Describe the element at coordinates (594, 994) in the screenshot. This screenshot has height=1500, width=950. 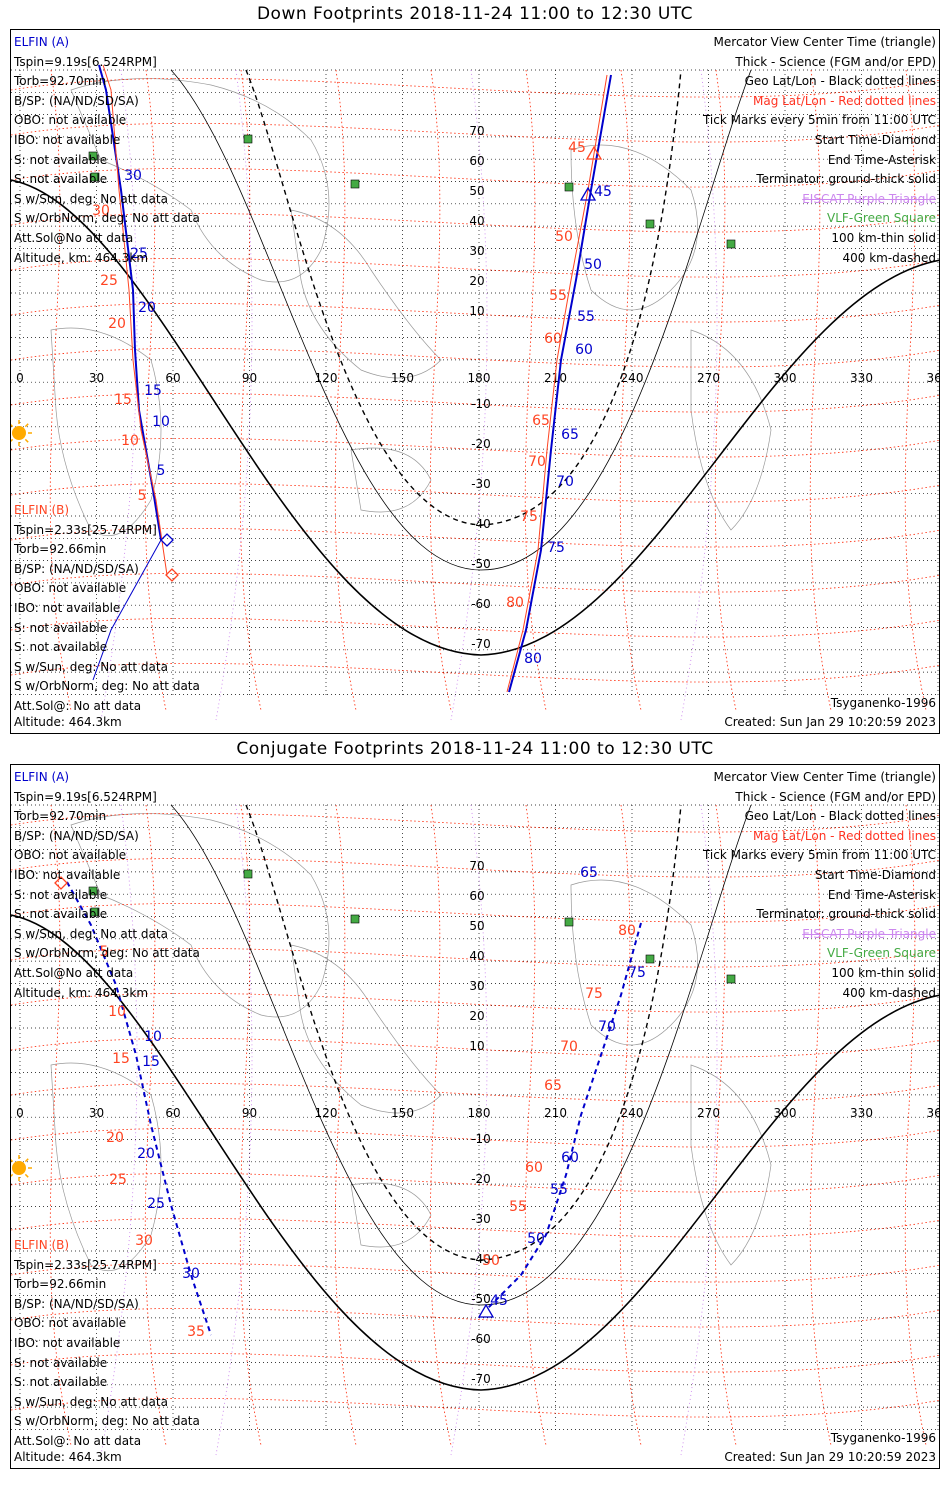
I see `track-b-red-label: 75` at that location.